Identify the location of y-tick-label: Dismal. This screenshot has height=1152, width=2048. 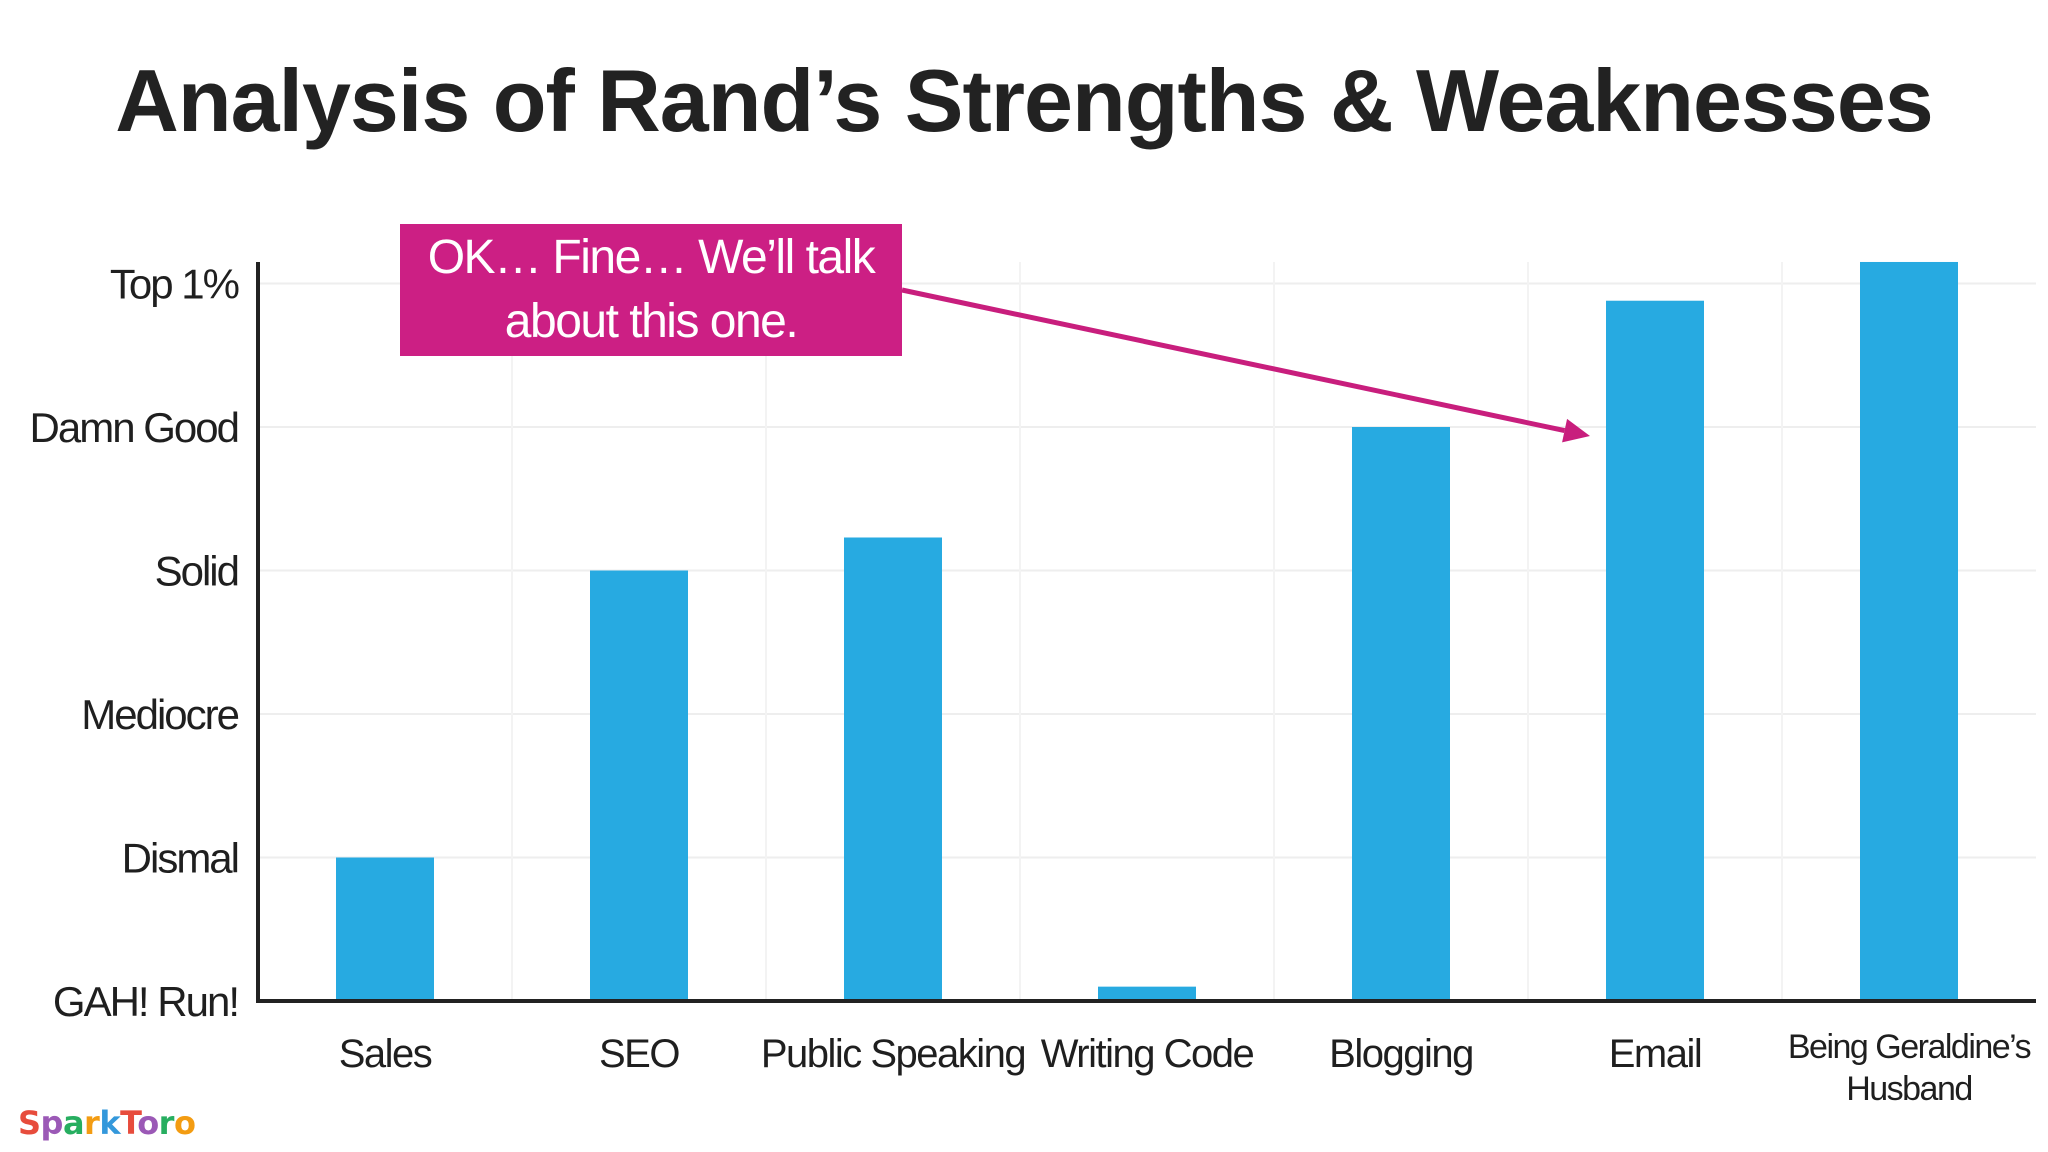
(180, 858).